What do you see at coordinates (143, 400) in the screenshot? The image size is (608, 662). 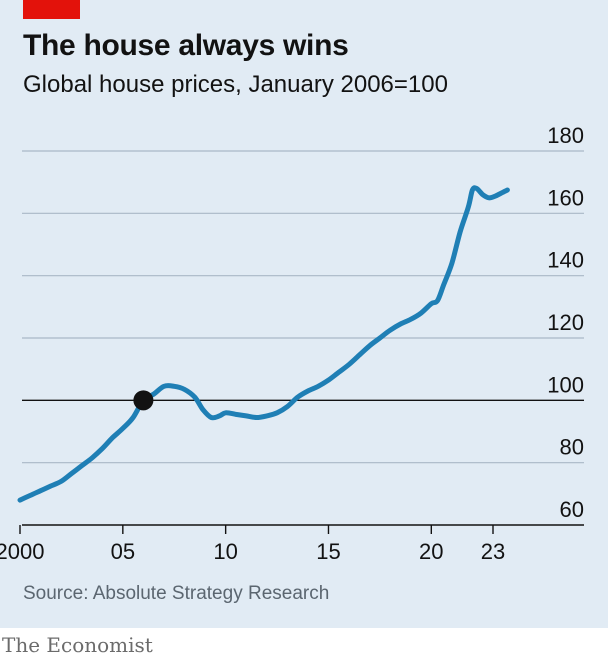 I see `jan-2006-marker` at bounding box center [143, 400].